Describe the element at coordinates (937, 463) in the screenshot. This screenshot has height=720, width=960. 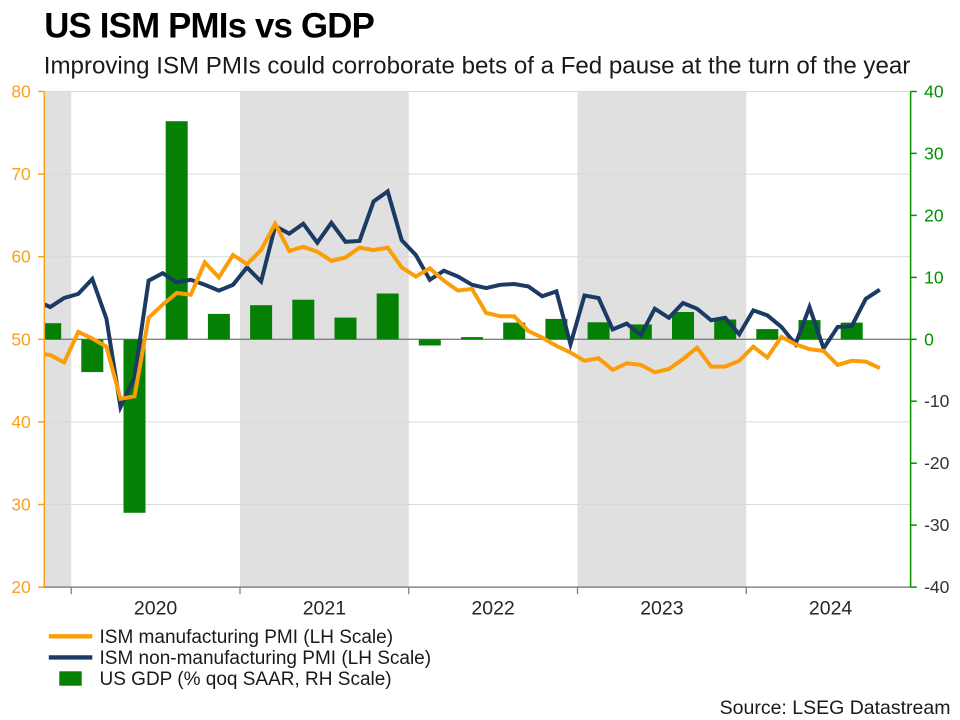
I see `svg-text: -20` at that location.